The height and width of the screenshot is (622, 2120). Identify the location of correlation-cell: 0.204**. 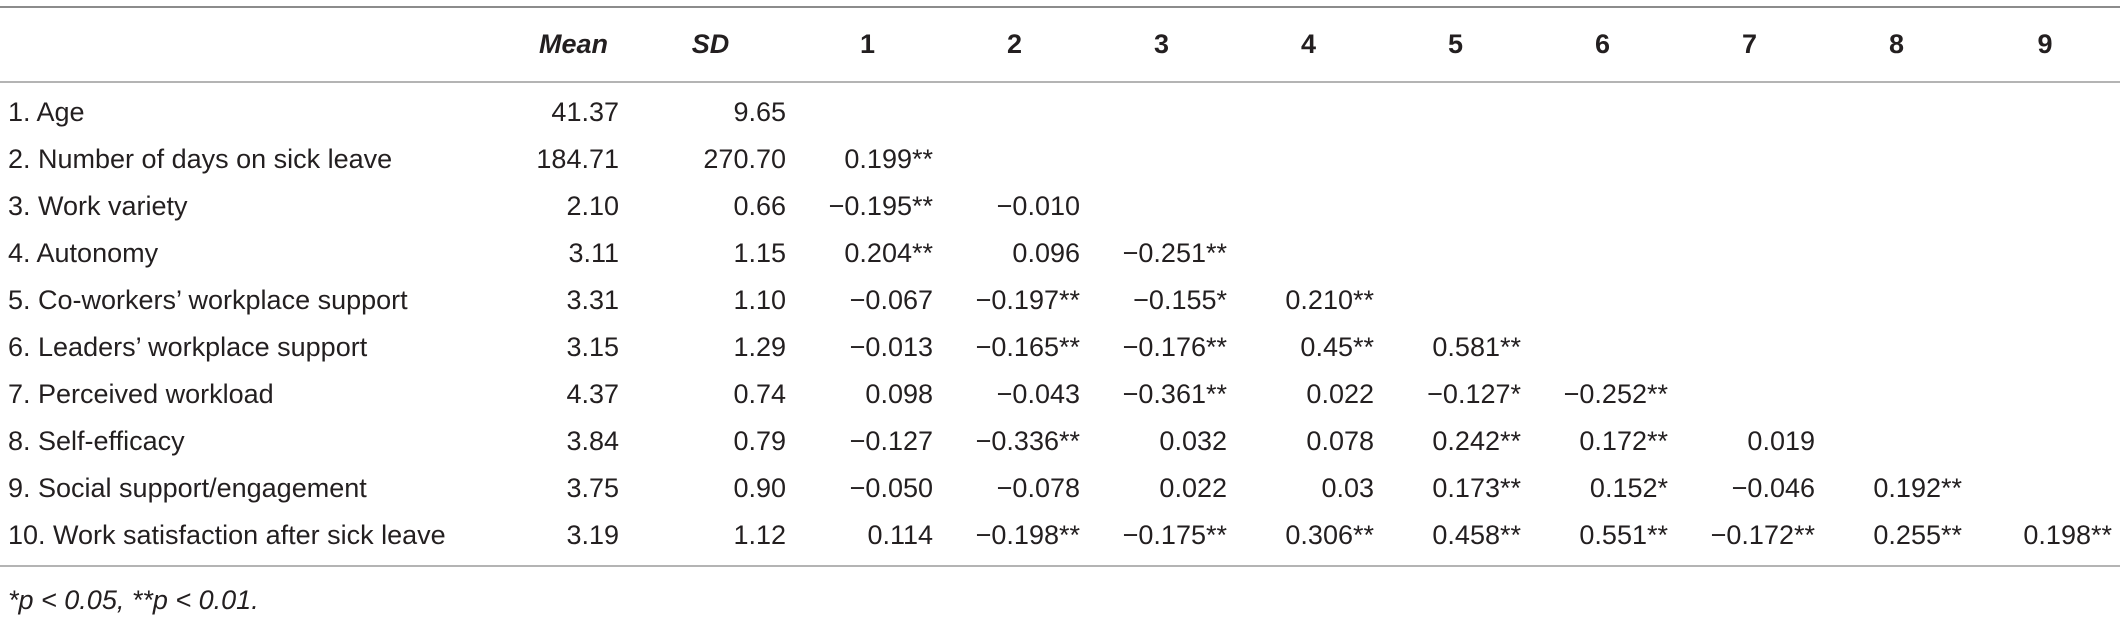
(888, 253).